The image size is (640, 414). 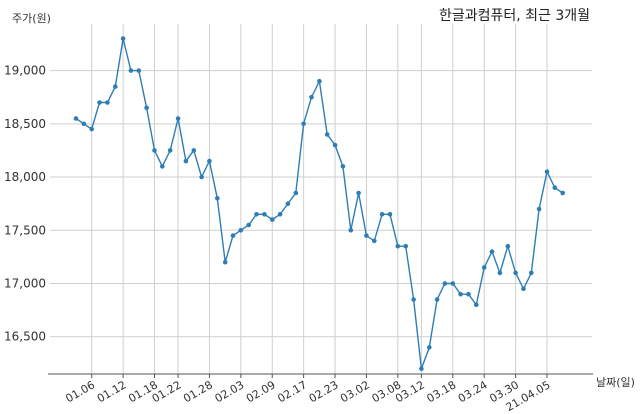 I want to click on y-tick-label: 16,500, so click(x=25, y=337).